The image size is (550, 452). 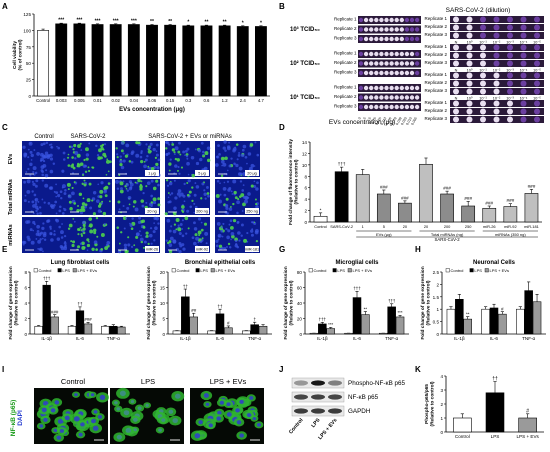 What do you see at coordinates (418, 369) in the screenshot?
I see `panel-letter-k: K` at bounding box center [418, 369].